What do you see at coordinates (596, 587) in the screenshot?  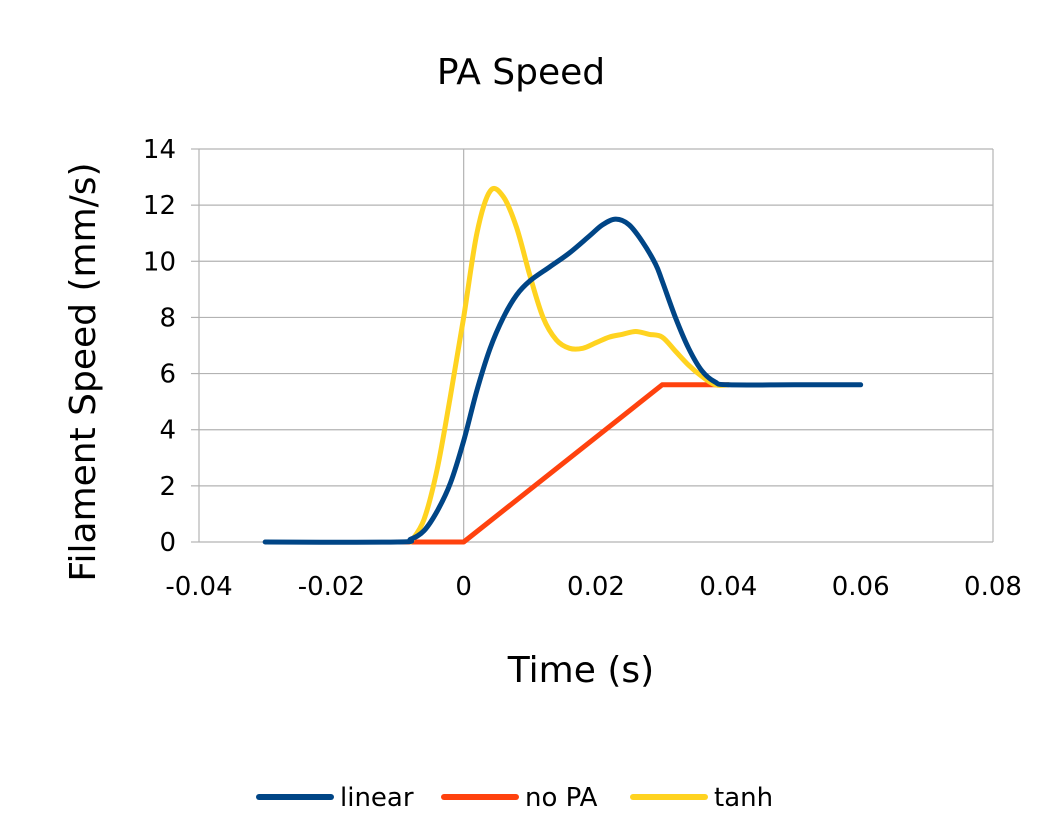 I see `x-tick-label: 0.02` at bounding box center [596, 587].